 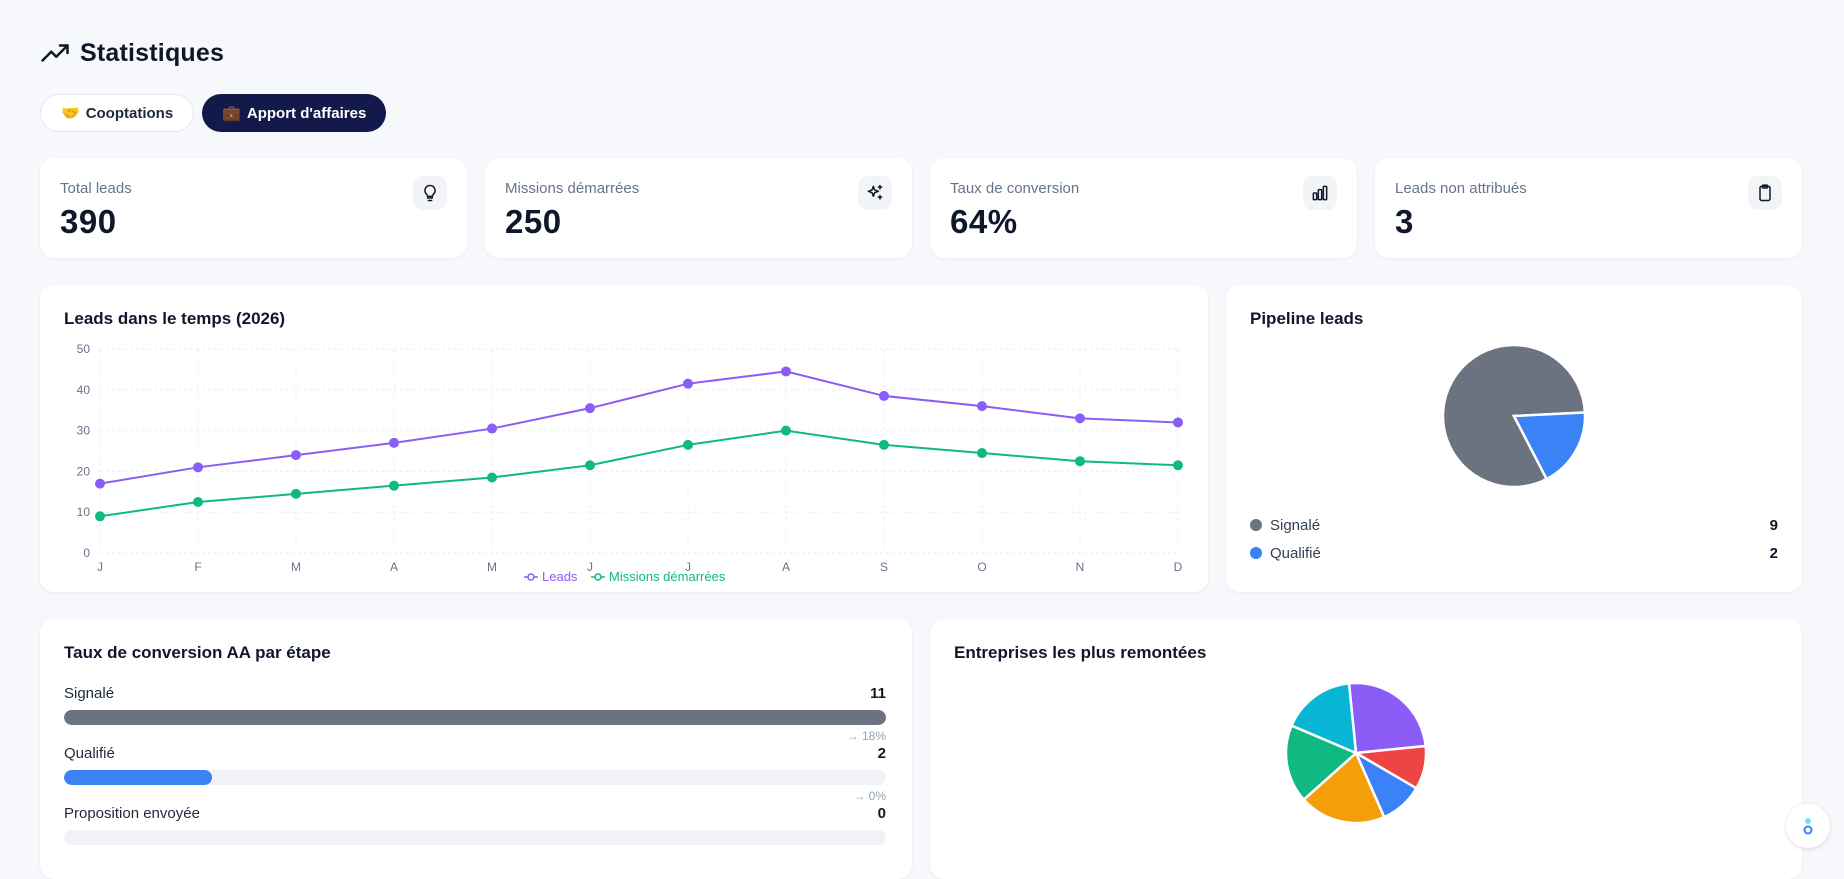 I want to click on briefcase-icon: 💼, so click(x=231, y=113).